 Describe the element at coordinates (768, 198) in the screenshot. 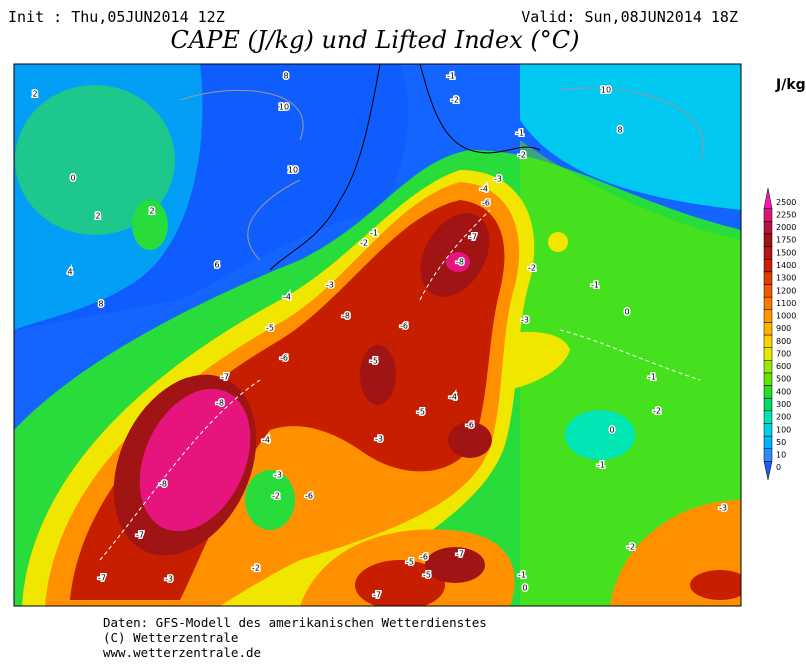

I see `colorbar-end` at that location.